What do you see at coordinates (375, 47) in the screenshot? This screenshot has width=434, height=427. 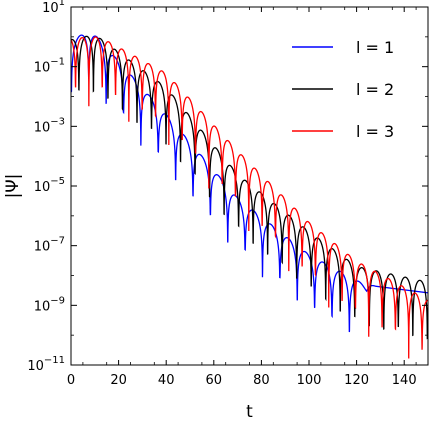 I see `legend-label-l1: l = 1` at bounding box center [375, 47].